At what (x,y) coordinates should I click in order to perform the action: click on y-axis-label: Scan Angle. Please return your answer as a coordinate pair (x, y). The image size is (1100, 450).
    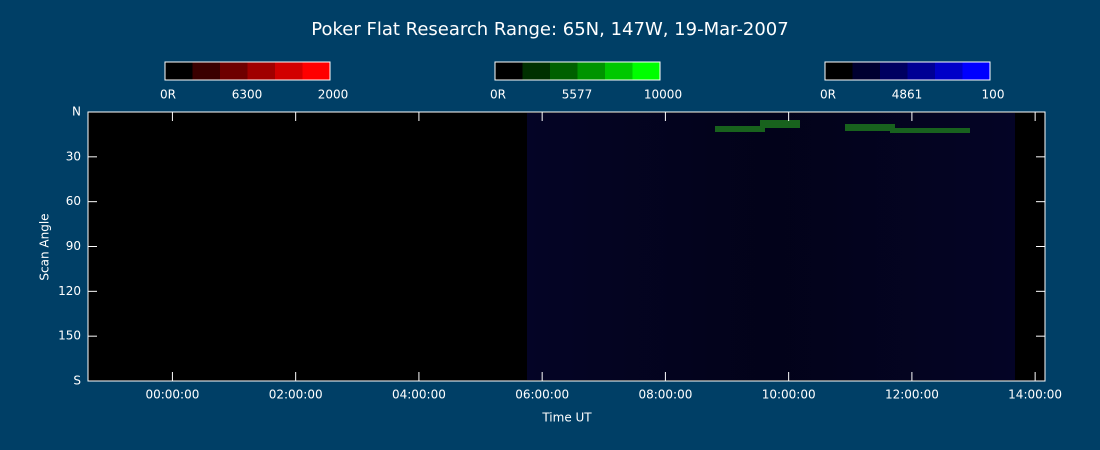
    Looking at the image, I should click on (45, 246).